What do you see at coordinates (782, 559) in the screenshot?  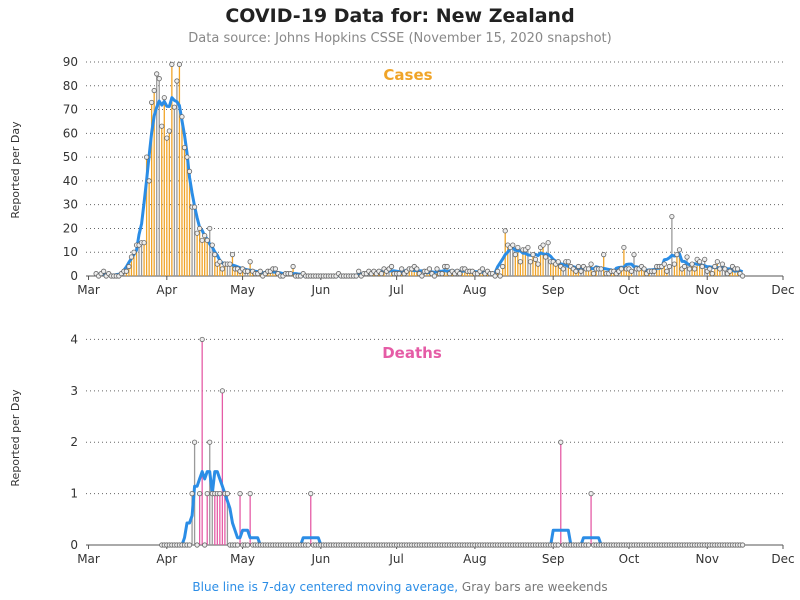 I see `x-tick-label: Dec` at bounding box center [782, 559].